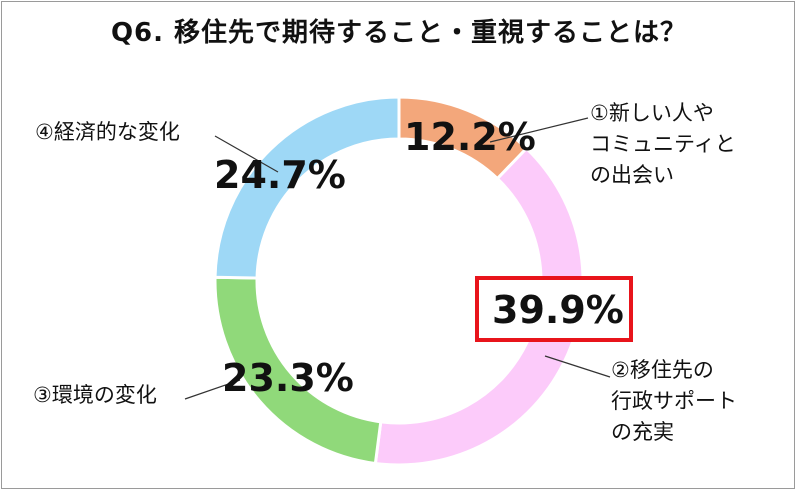  What do you see at coordinates (674, 401) in the screenshot?
I see `category-label-2: ②移住先の 行政サポート の充実` at bounding box center [674, 401].